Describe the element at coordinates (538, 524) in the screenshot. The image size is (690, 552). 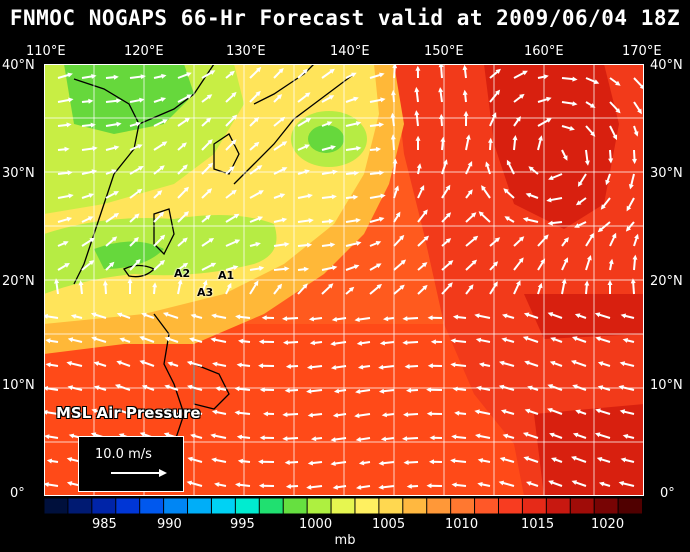
I see `colorbar-tick-1015: 1015` at that location.